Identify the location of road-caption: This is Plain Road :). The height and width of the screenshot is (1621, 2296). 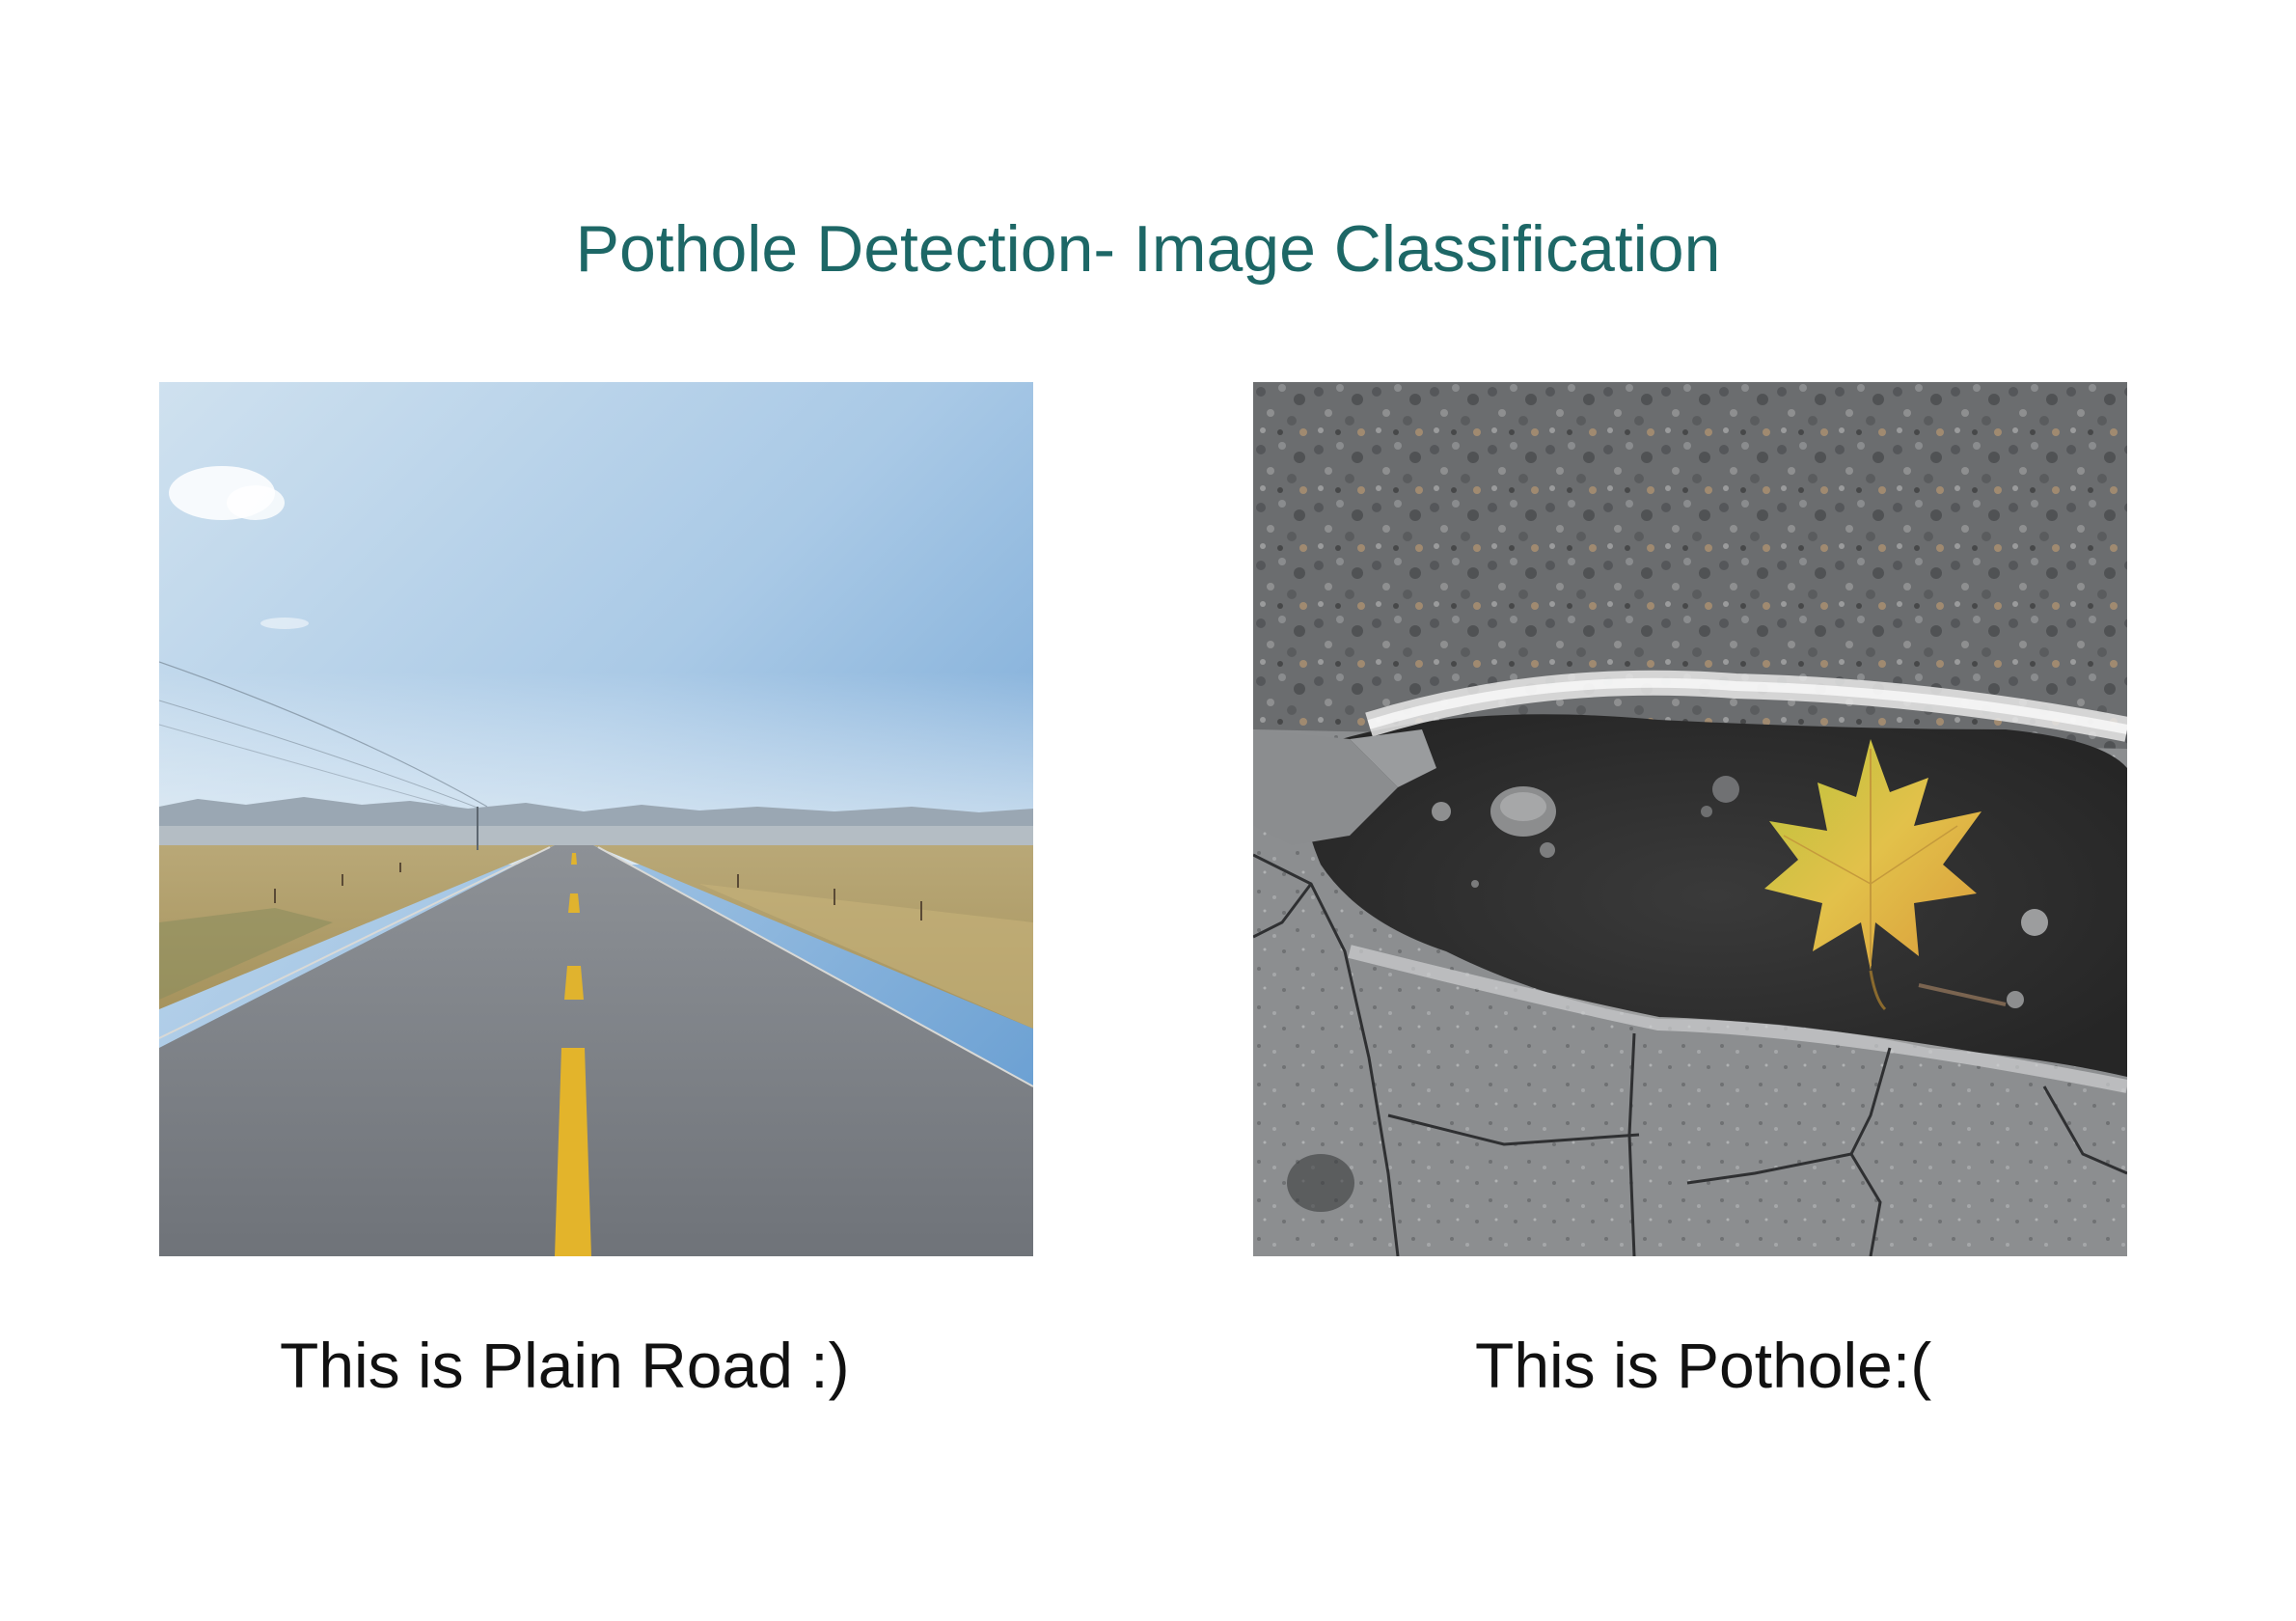
(565, 1365).